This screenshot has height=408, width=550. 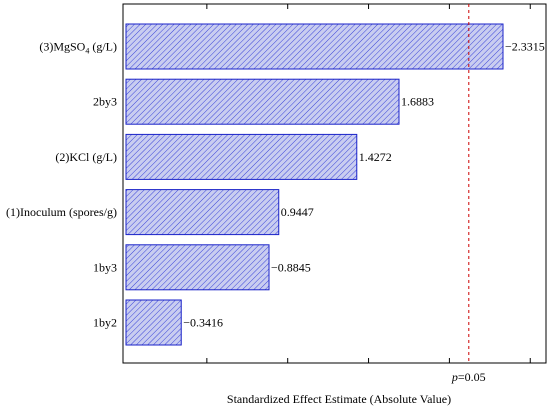 I want to click on value-label: −2.3315, so click(x=525, y=47).